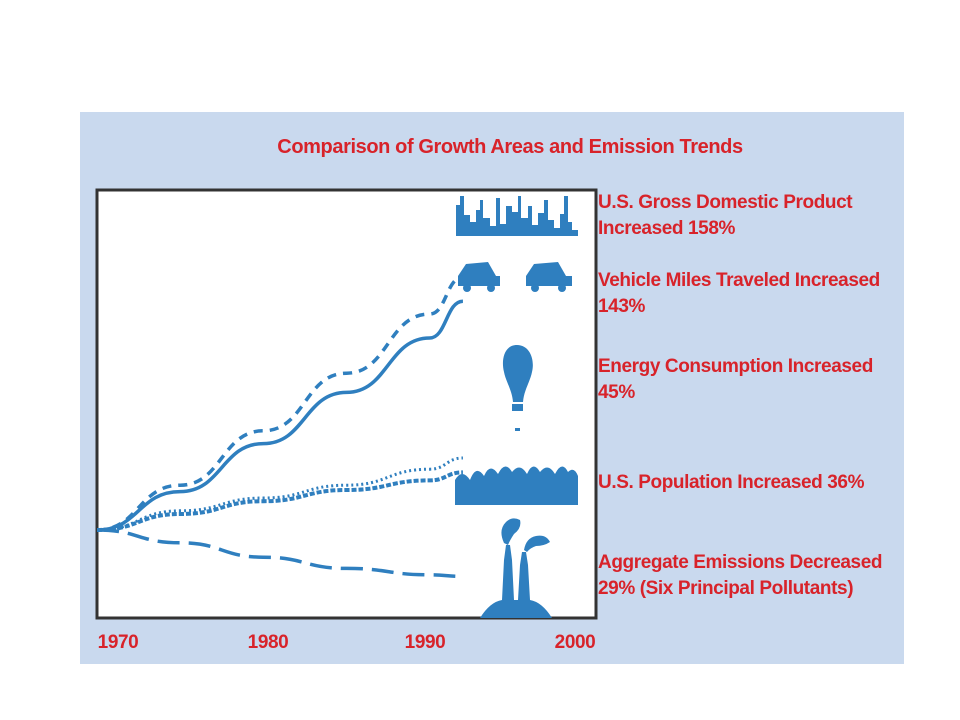 The height and width of the screenshot is (720, 960). I want to click on label-emissions-line2: 29% (Six Principal Pollutants), so click(726, 588).